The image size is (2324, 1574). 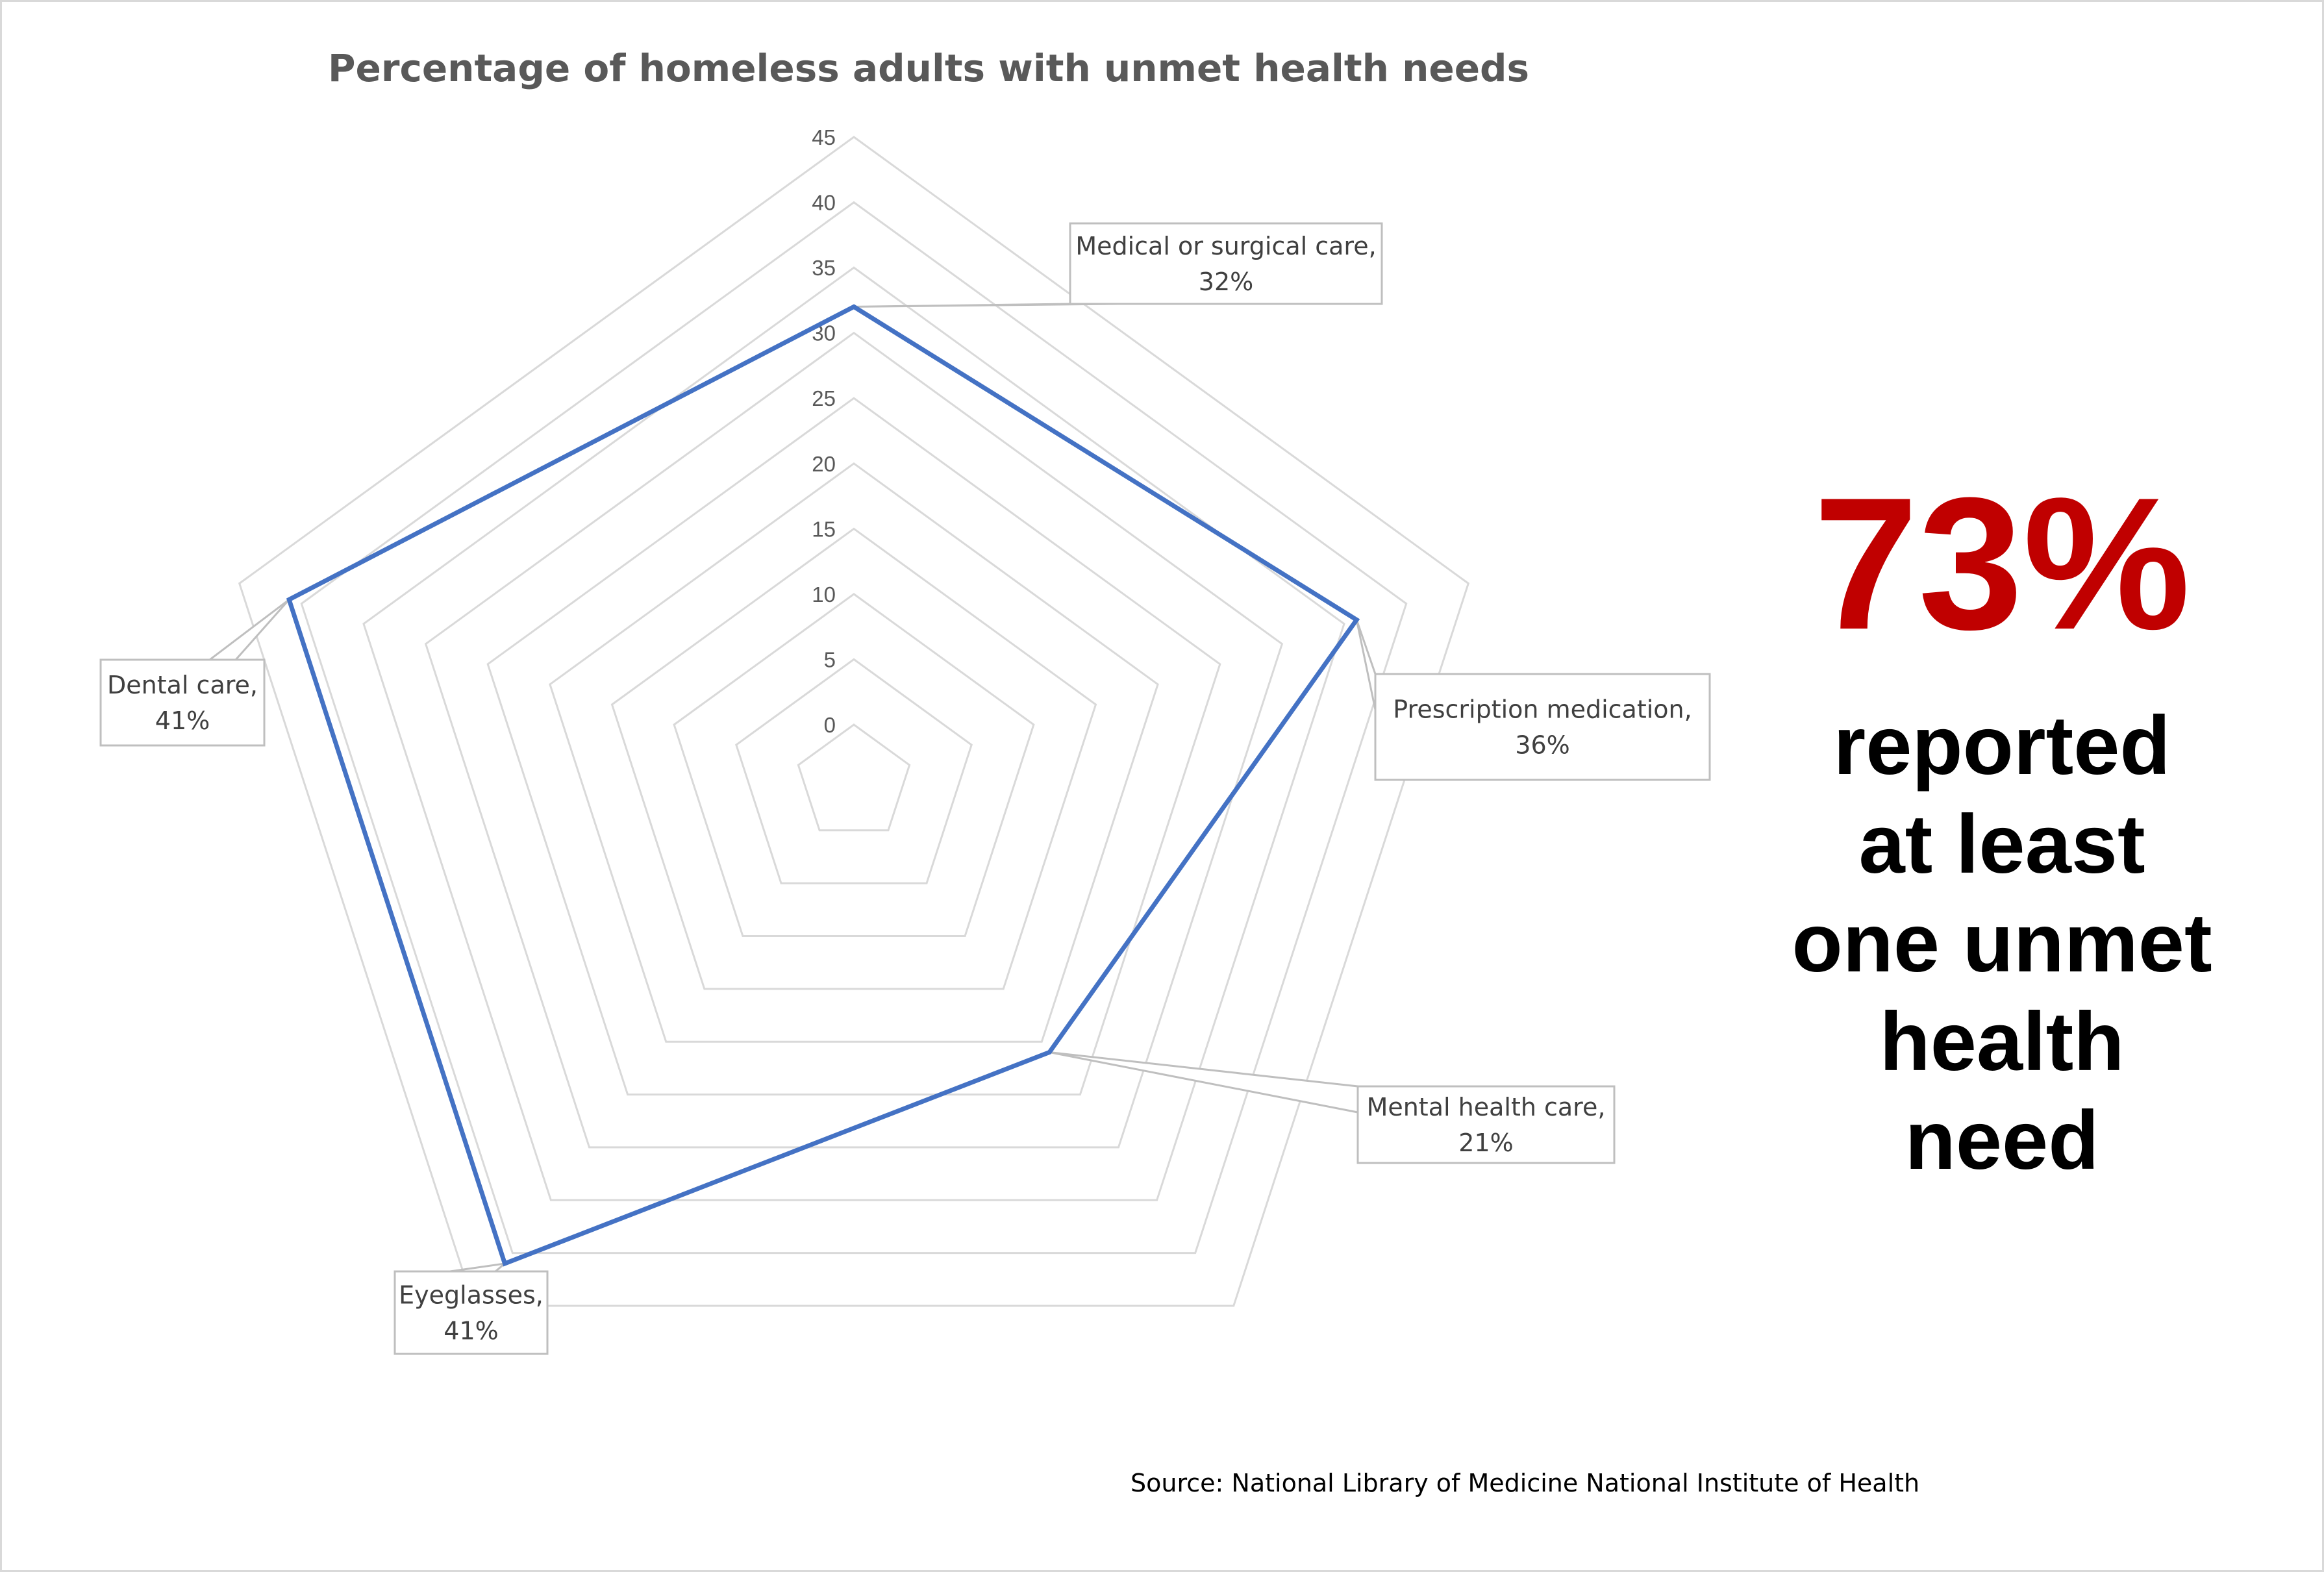 What do you see at coordinates (2002, 1140) in the screenshot?
I see `highlight-caption-line: need` at bounding box center [2002, 1140].